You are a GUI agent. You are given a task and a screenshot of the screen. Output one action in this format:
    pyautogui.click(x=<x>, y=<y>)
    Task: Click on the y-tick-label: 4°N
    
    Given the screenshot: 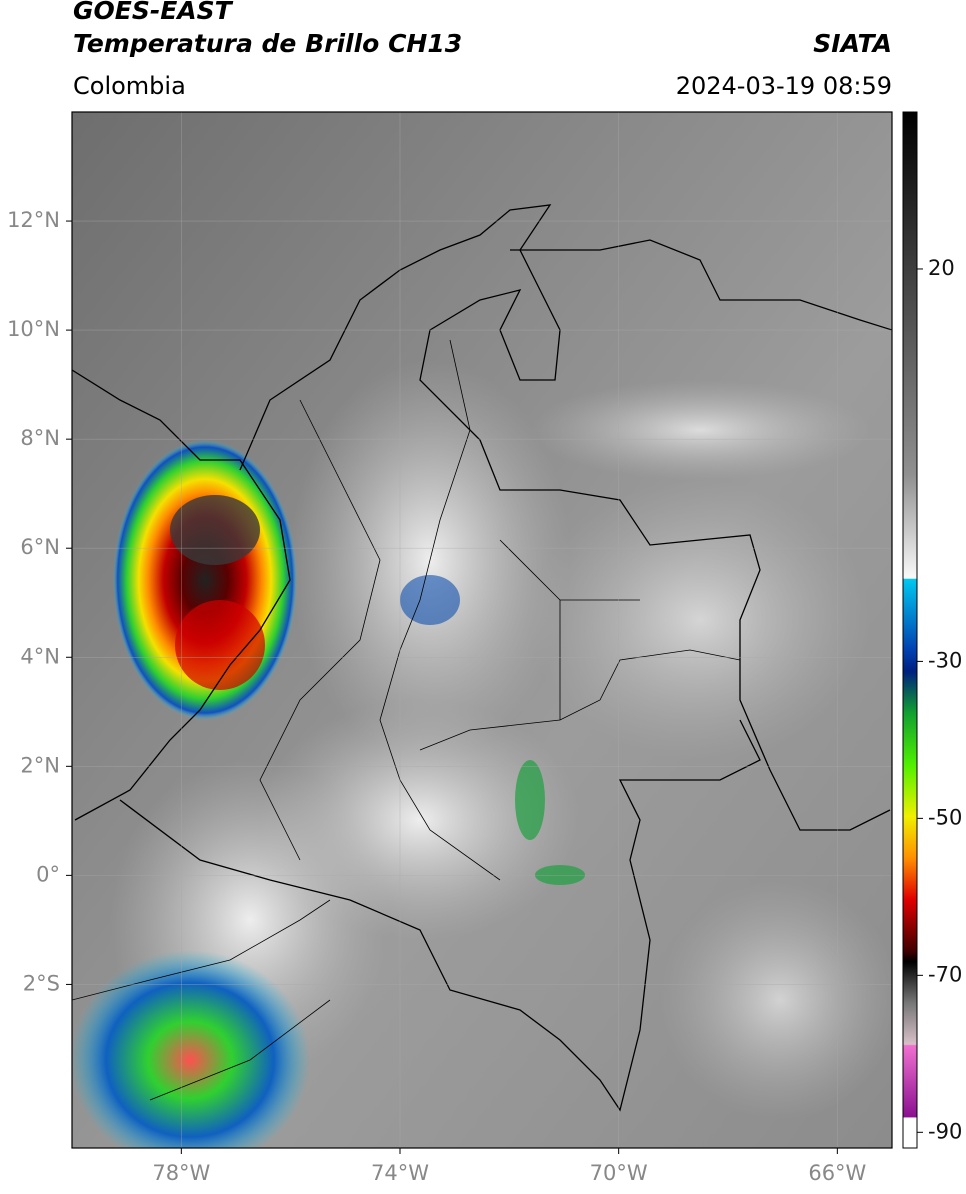 What is the action you would take?
    pyautogui.click(x=40, y=656)
    